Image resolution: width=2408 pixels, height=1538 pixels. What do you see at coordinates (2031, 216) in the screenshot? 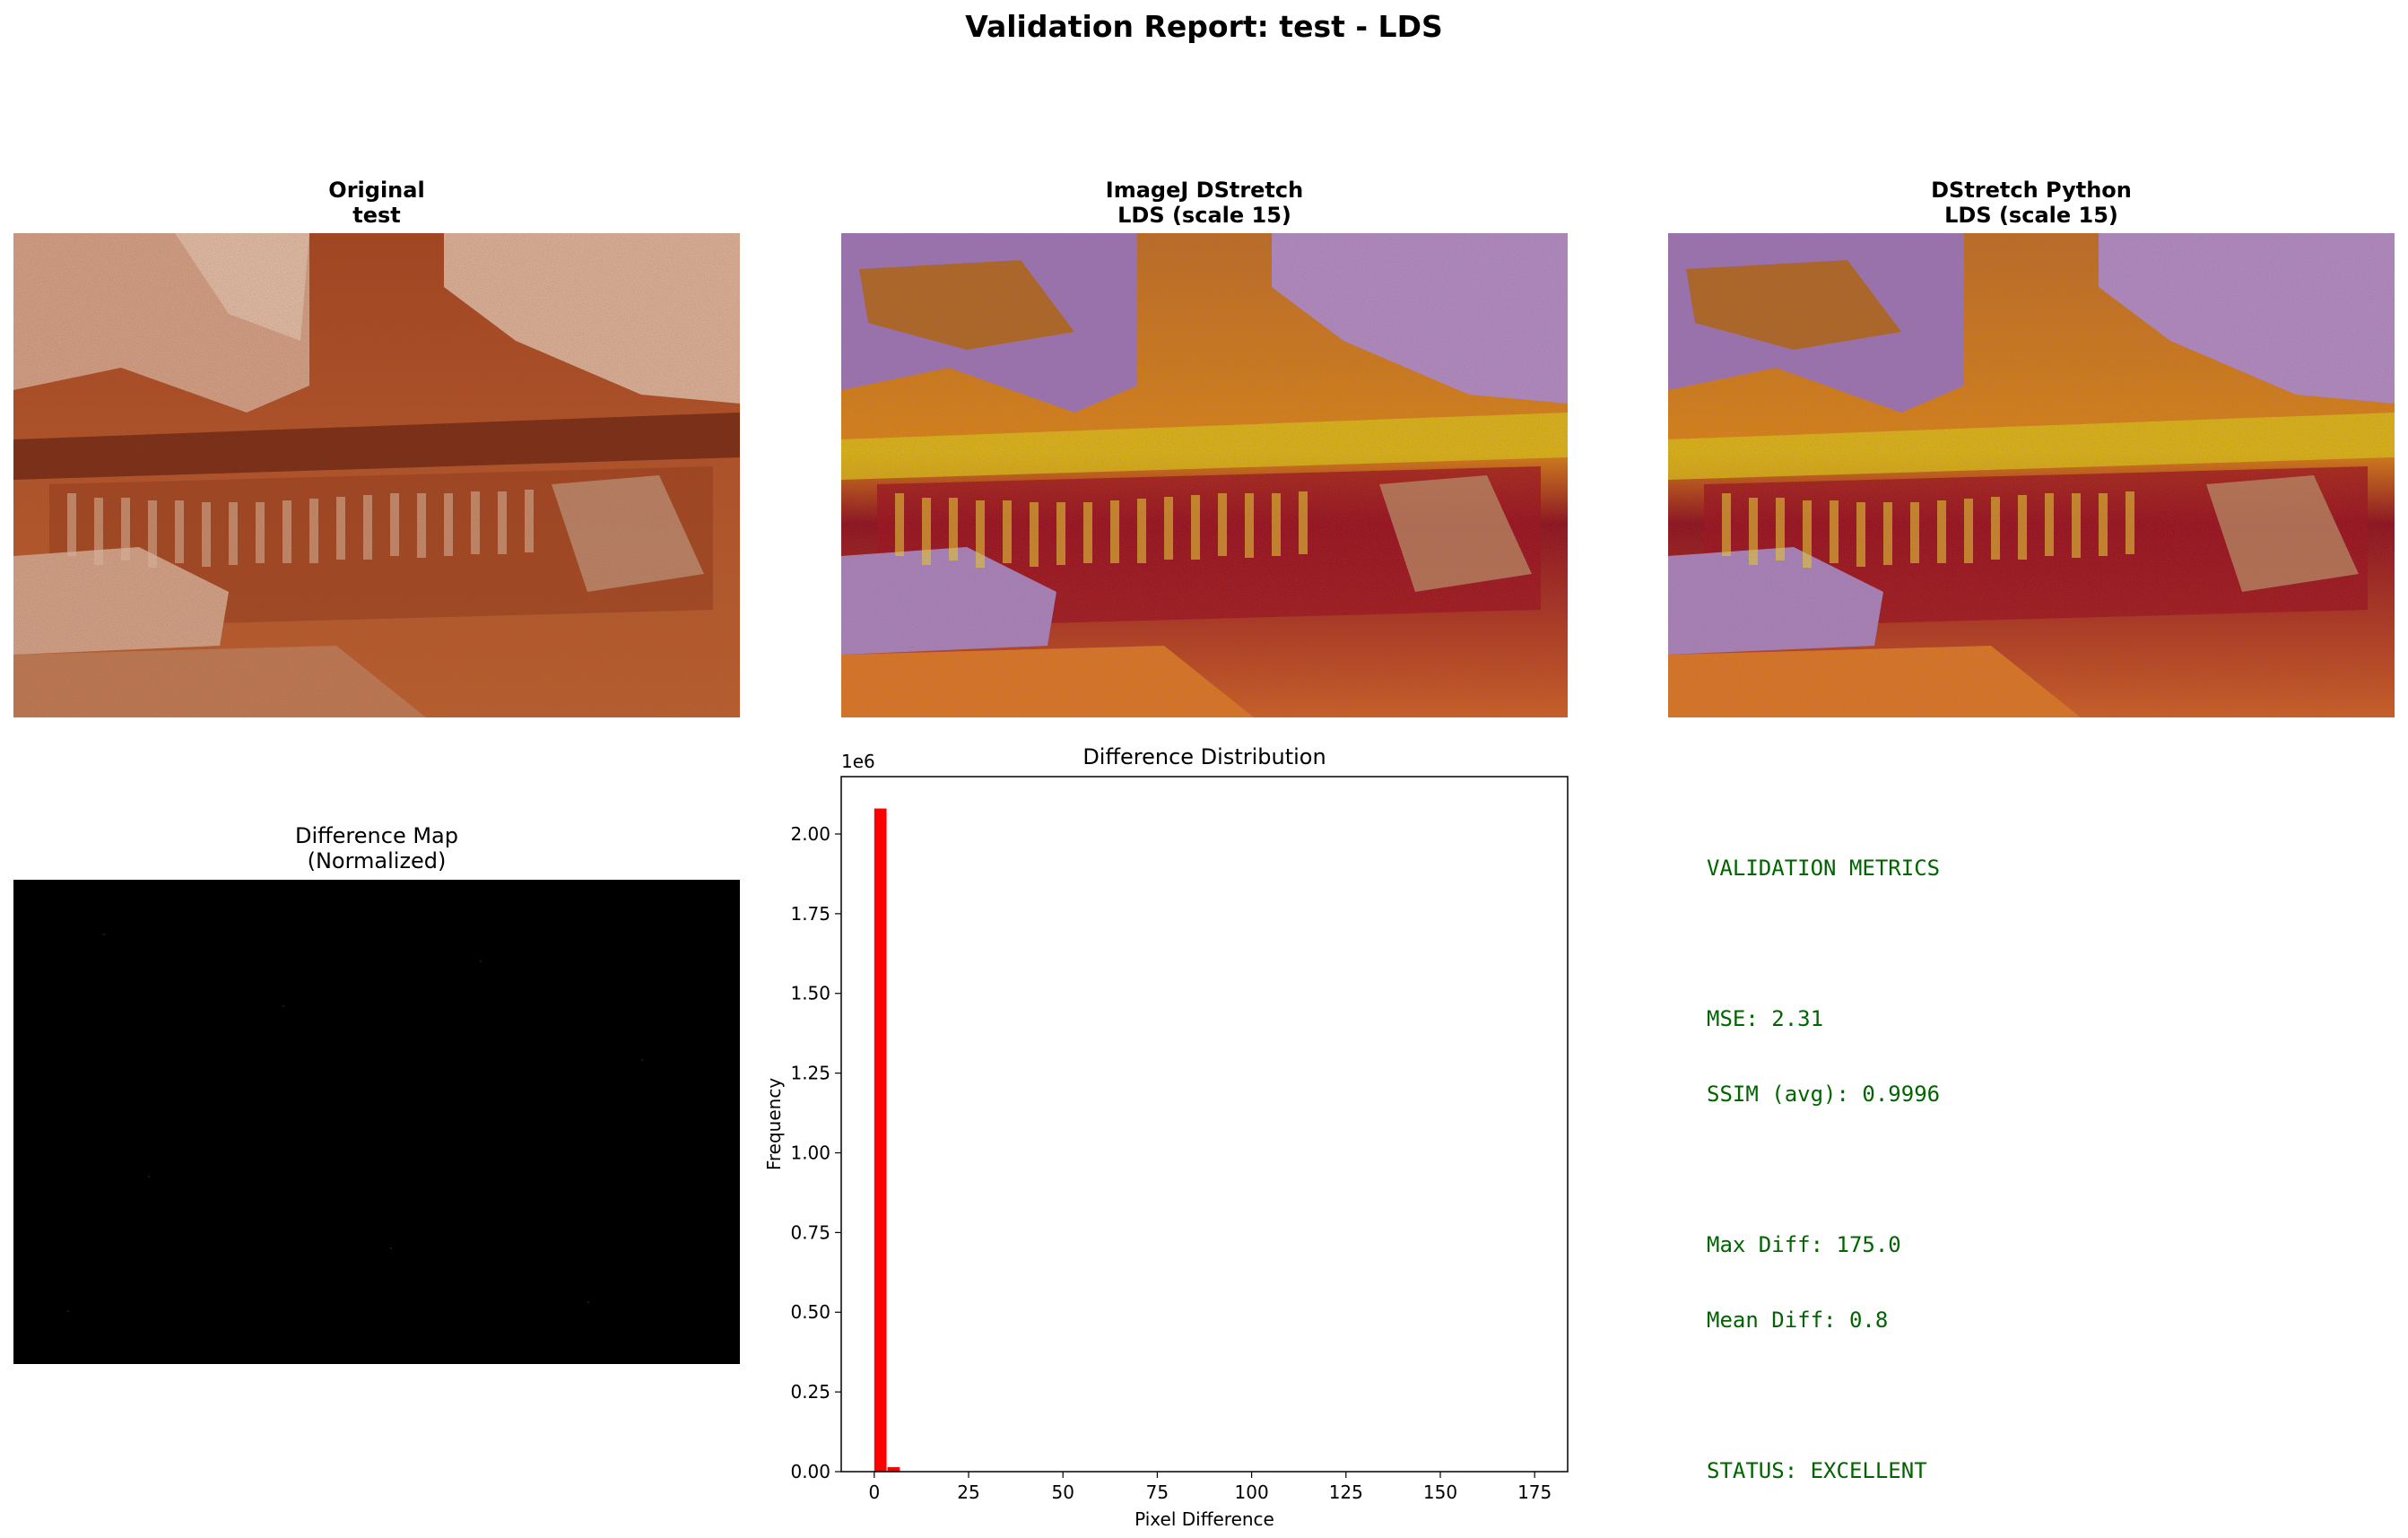
I see `python-title-line2: LDS (scale 15)` at bounding box center [2031, 216].